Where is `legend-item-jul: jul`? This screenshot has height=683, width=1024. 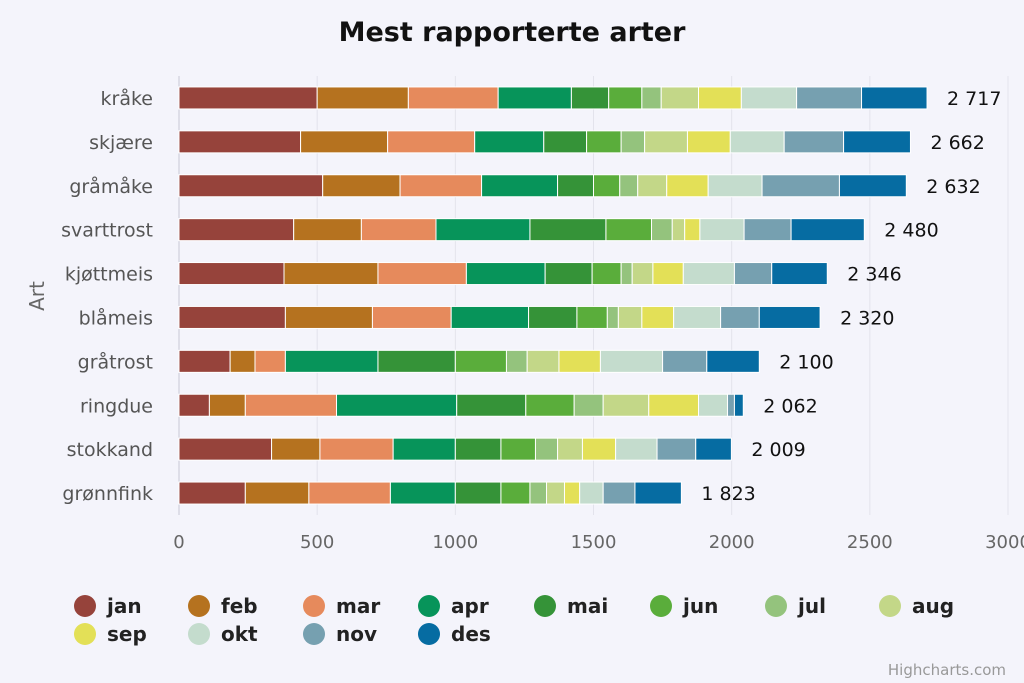
legend-item-jul: jul is located at coordinates (795, 606).